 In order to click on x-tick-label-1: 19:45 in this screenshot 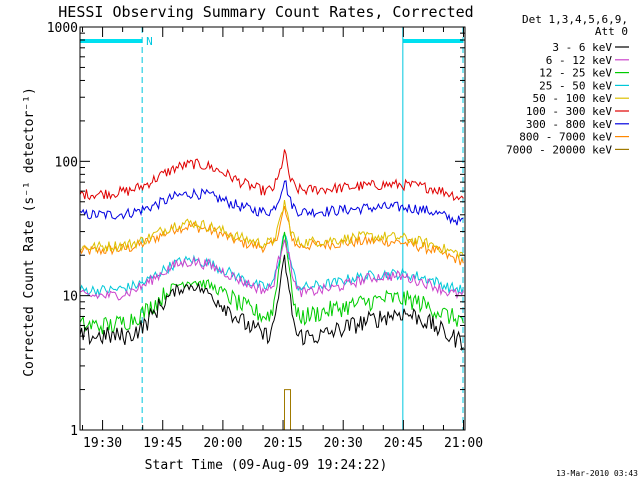, I will do `click(162, 443)`.